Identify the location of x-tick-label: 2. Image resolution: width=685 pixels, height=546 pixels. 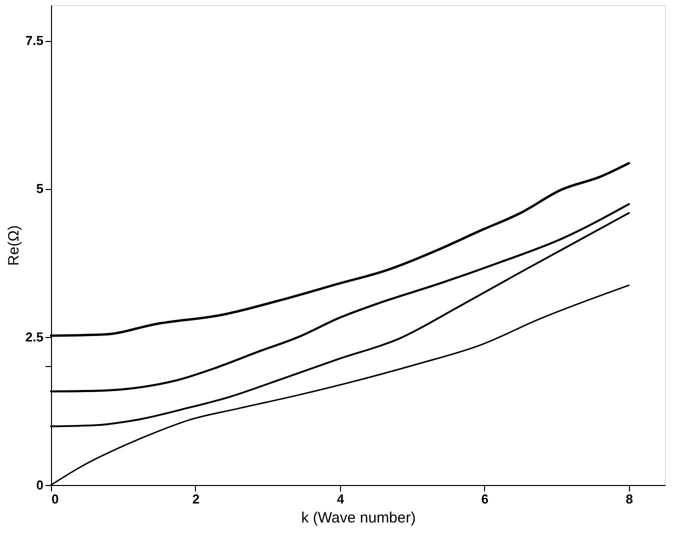
(196, 499).